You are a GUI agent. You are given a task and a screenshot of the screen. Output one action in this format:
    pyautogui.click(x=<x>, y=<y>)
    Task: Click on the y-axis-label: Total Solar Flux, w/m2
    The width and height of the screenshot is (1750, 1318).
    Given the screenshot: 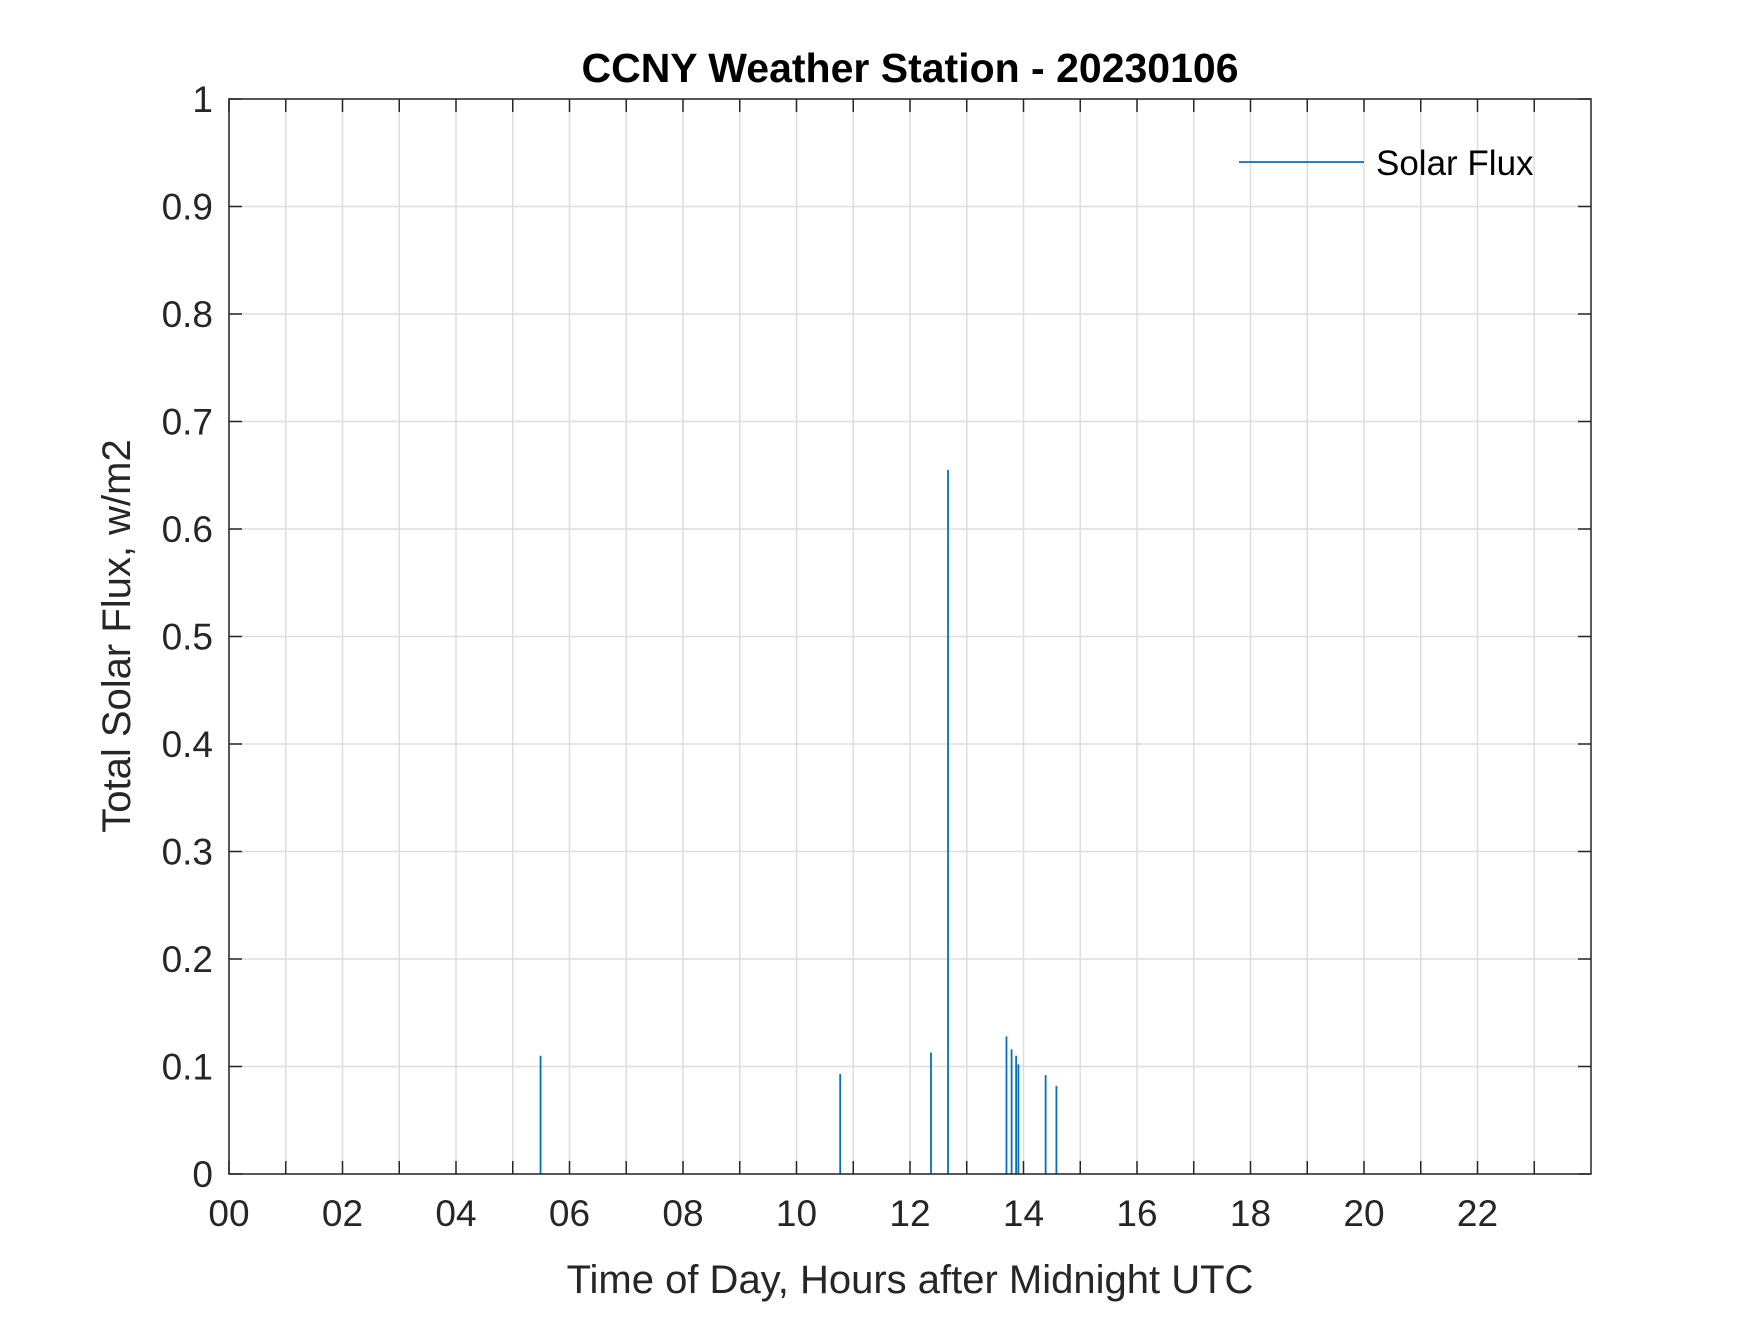 What is the action you would take?
    pyautogui.click(x=117, y=635)
    